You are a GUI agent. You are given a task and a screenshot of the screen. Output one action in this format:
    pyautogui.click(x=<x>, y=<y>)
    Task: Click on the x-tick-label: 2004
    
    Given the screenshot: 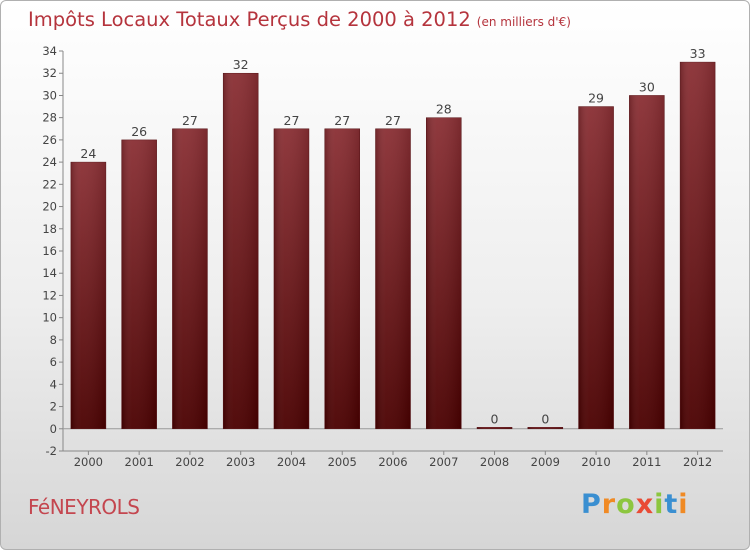 What is the action you would take?
    pyautogui.click(x=291, y=462)
    